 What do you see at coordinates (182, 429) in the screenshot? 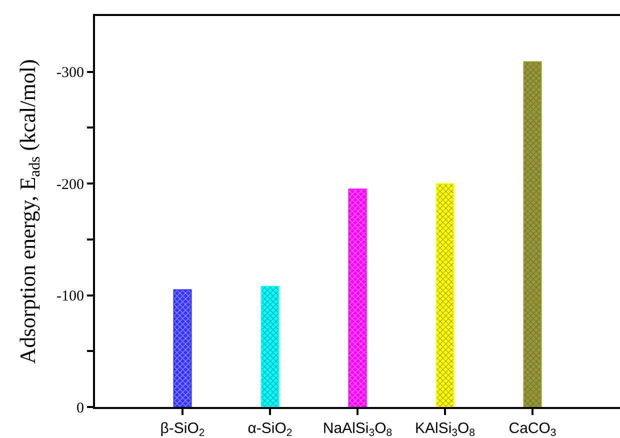
I see `x-tick-label: β-SiO$_{2}$` at bounding box center [182, 429].